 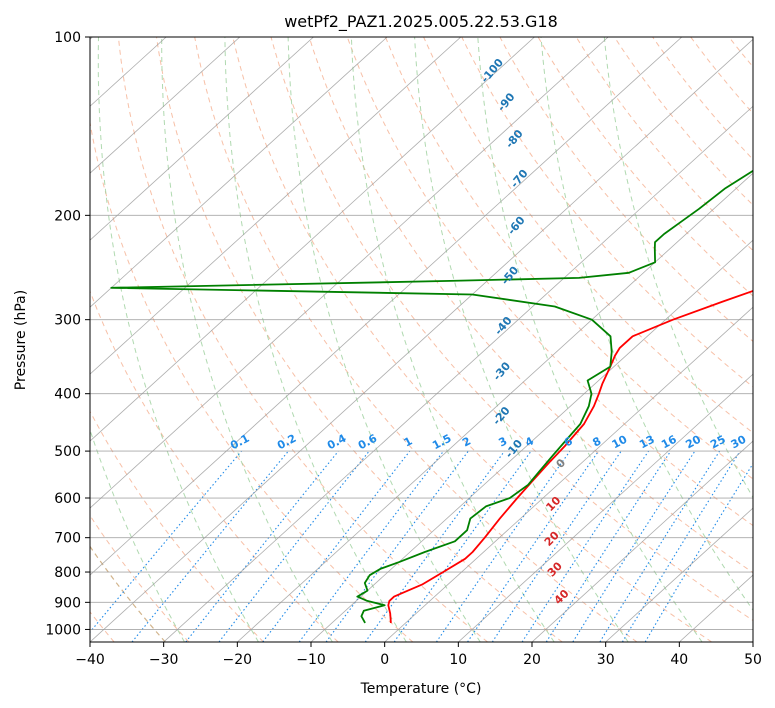 I want to click on x-axis-label: Temperature (°C), so click(x=421, y=689).